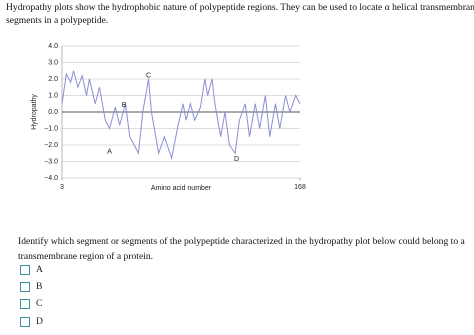  I want to click on y-tick-label: −4.0, so click(51, 178).